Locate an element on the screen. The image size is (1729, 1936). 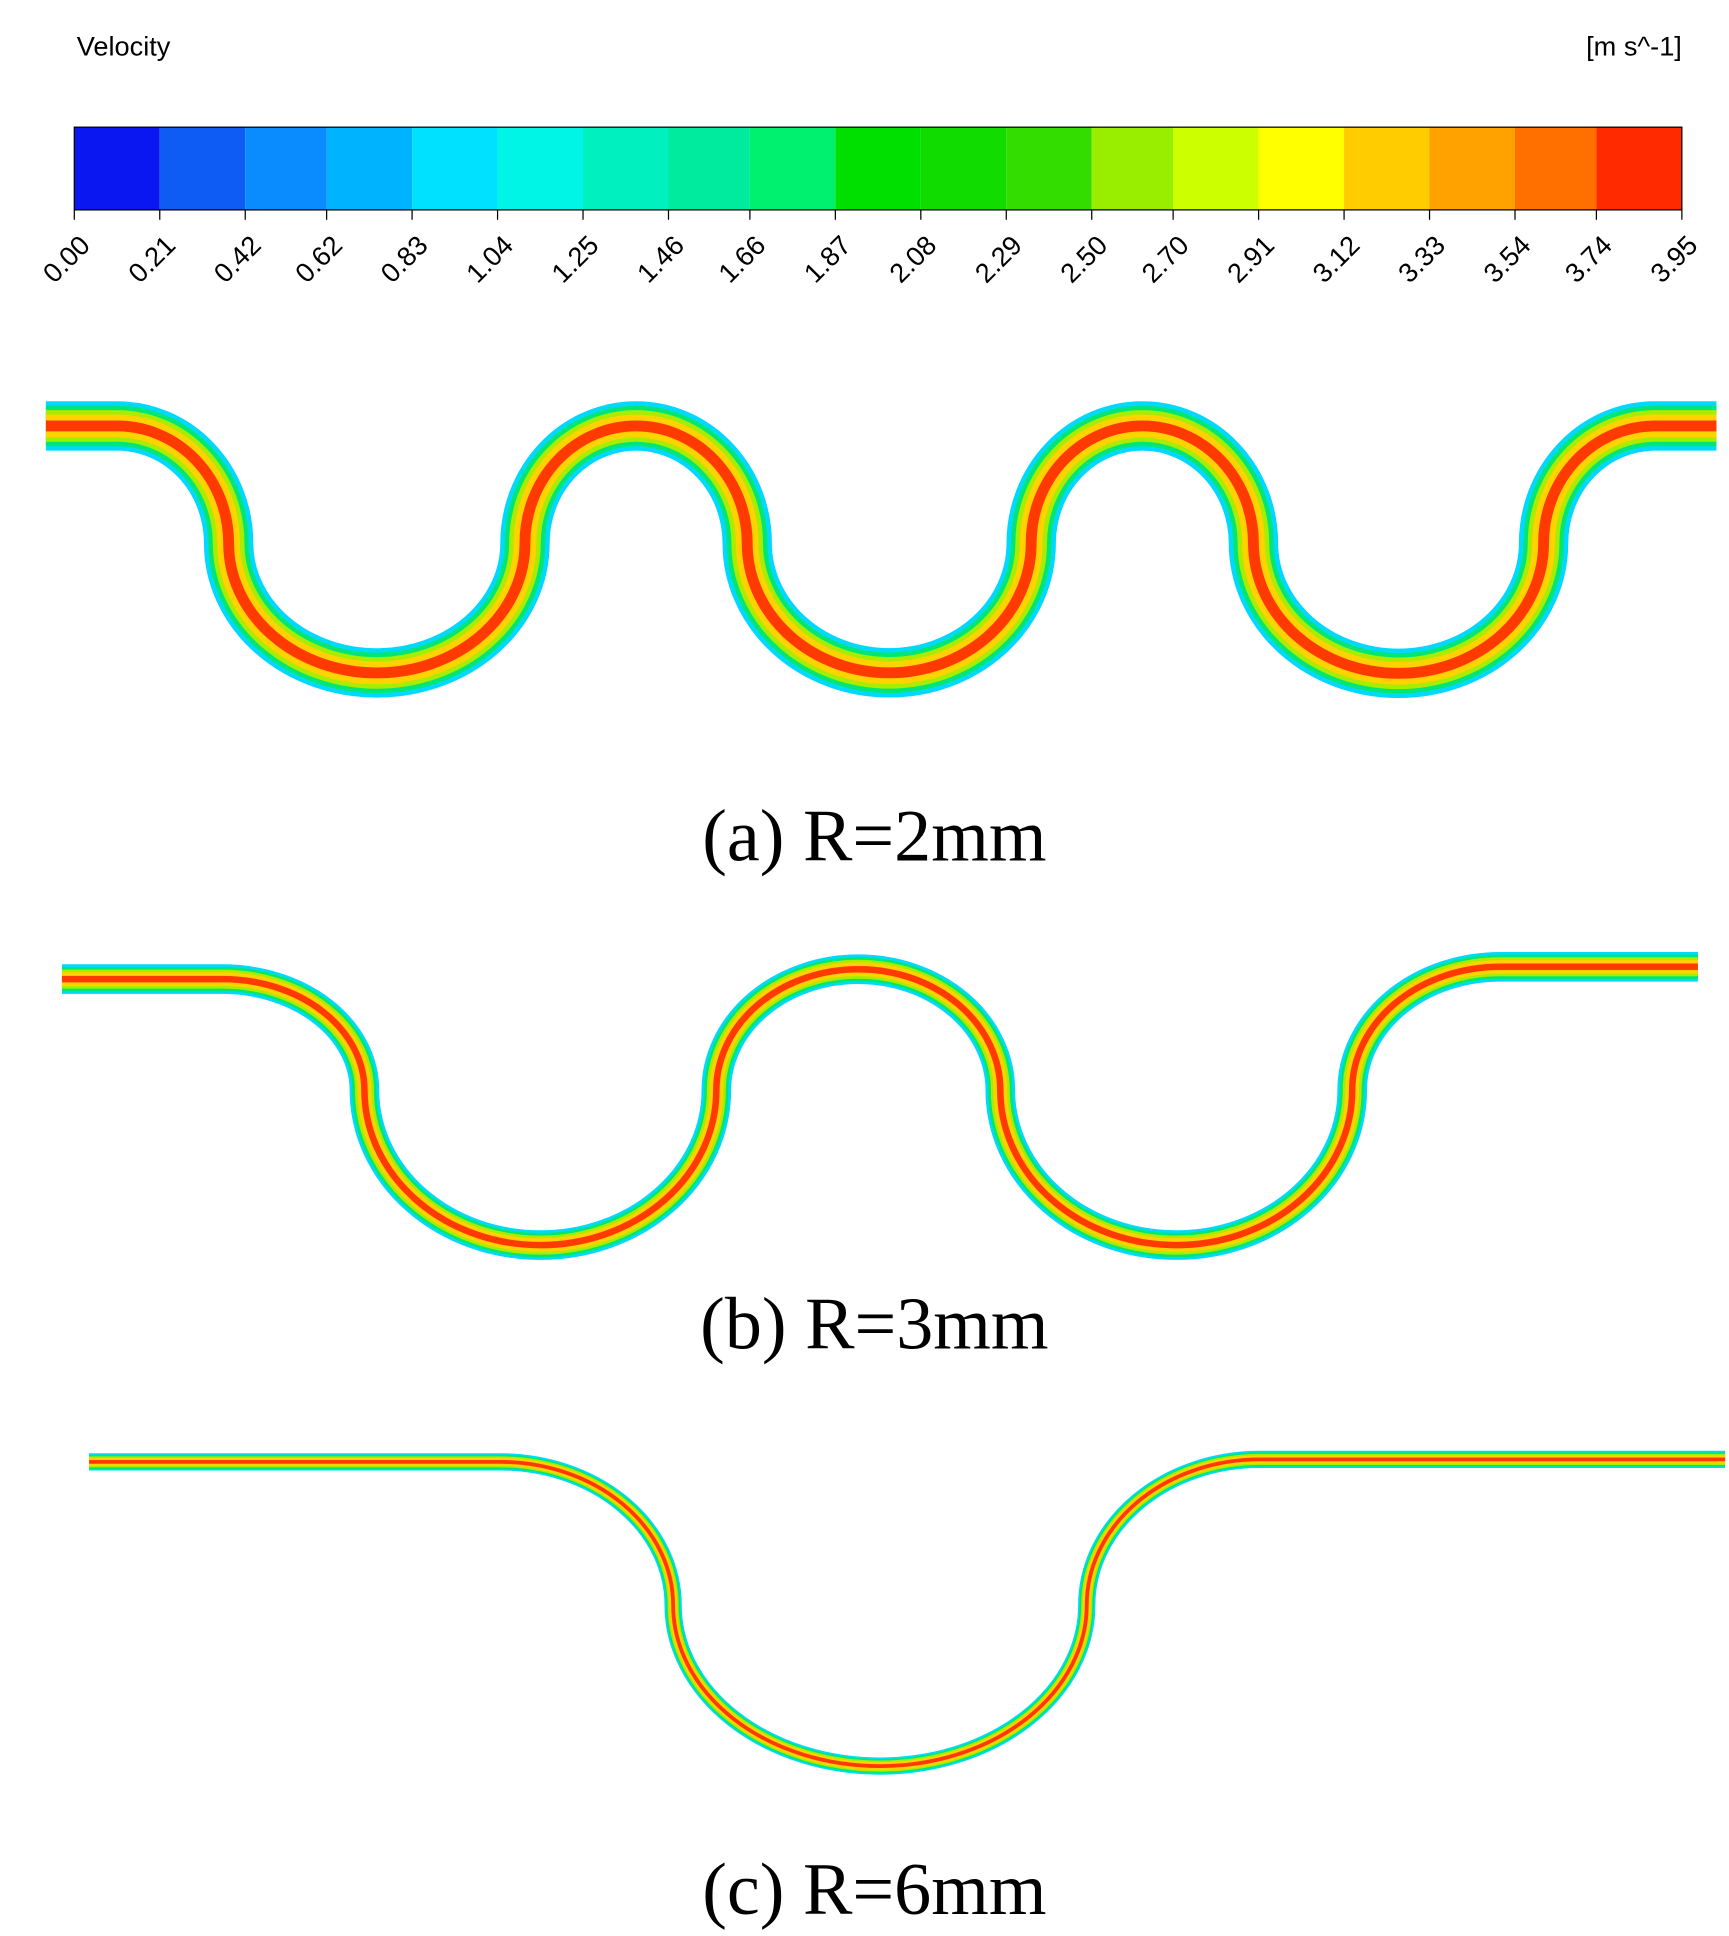
tick-label: 1.25 is located at coordinates (574, 258).